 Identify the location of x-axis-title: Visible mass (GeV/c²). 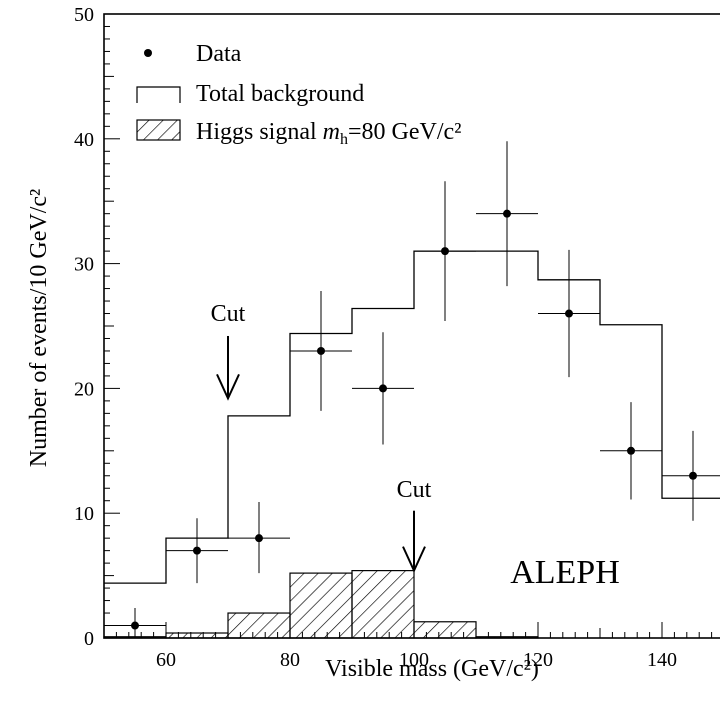
(432, 669).